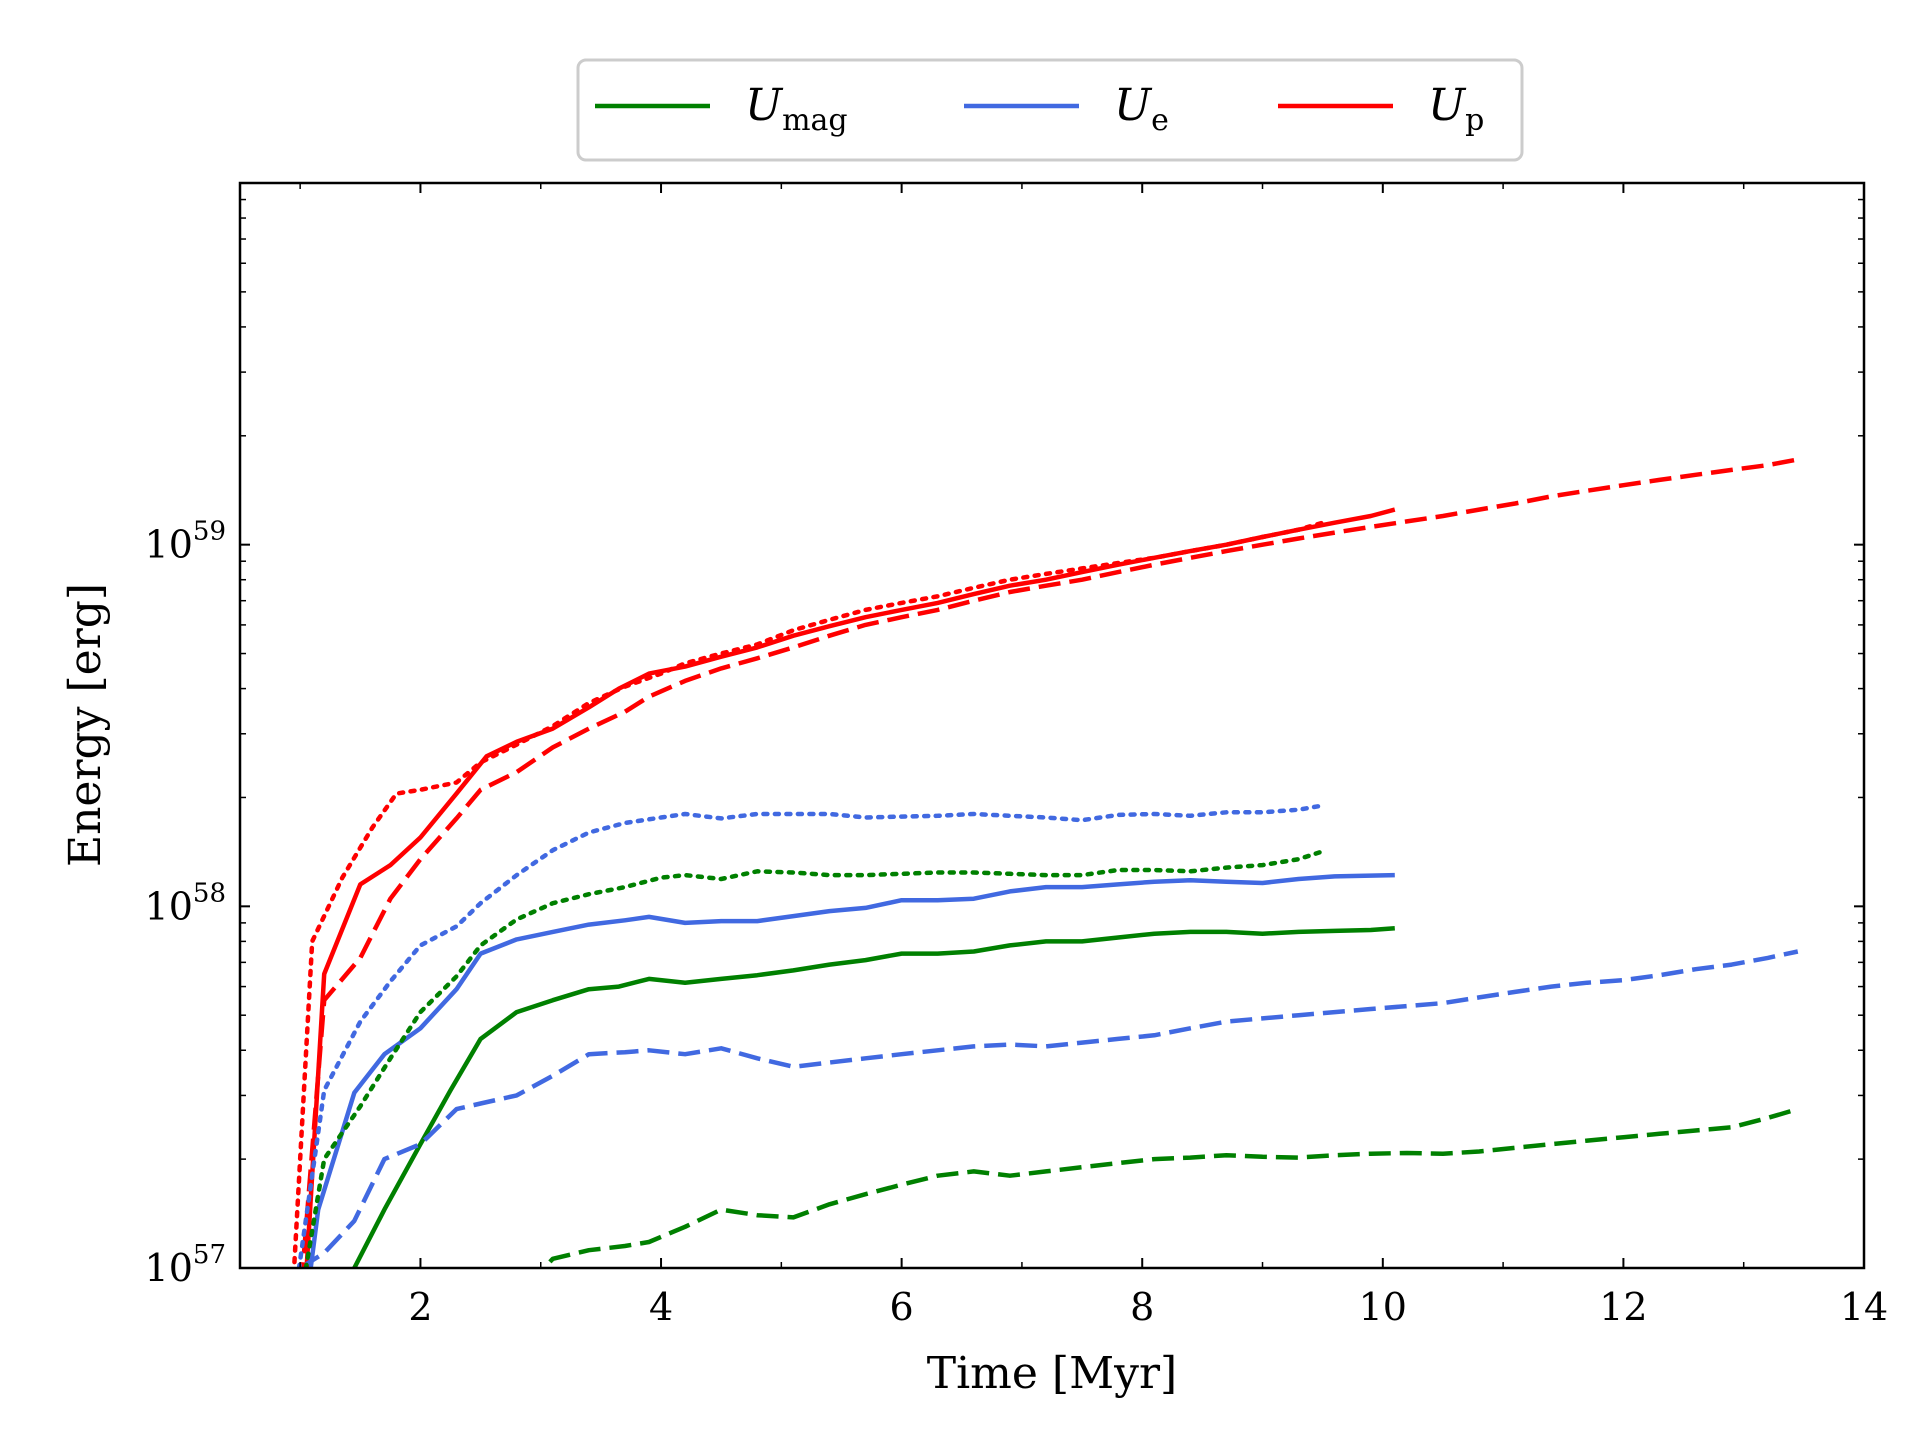 The image size is (1920, 1440). What do you see at coordinates (1623, 1307) in the screenshot?
I see `x-tick-label: 12` at bounding box center [1623, 1307].